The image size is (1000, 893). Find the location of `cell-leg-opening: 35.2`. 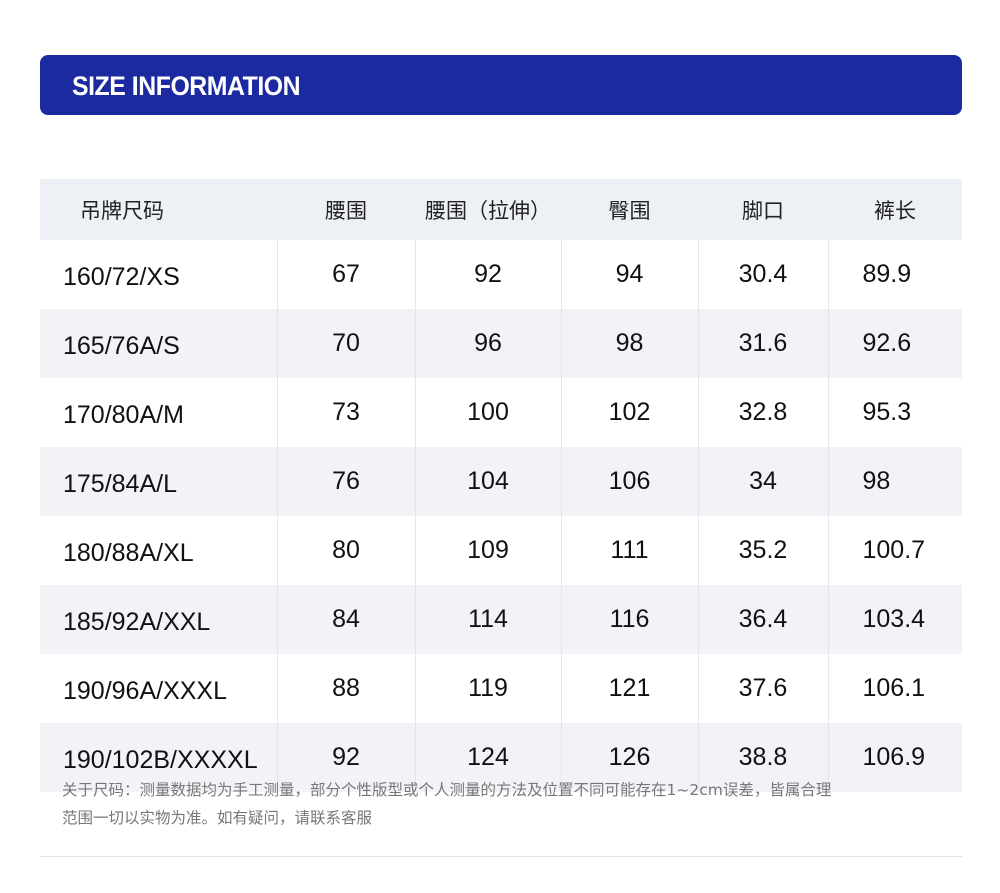

cell-leg-opening: 35.2 is located at coordinates (762, 550).